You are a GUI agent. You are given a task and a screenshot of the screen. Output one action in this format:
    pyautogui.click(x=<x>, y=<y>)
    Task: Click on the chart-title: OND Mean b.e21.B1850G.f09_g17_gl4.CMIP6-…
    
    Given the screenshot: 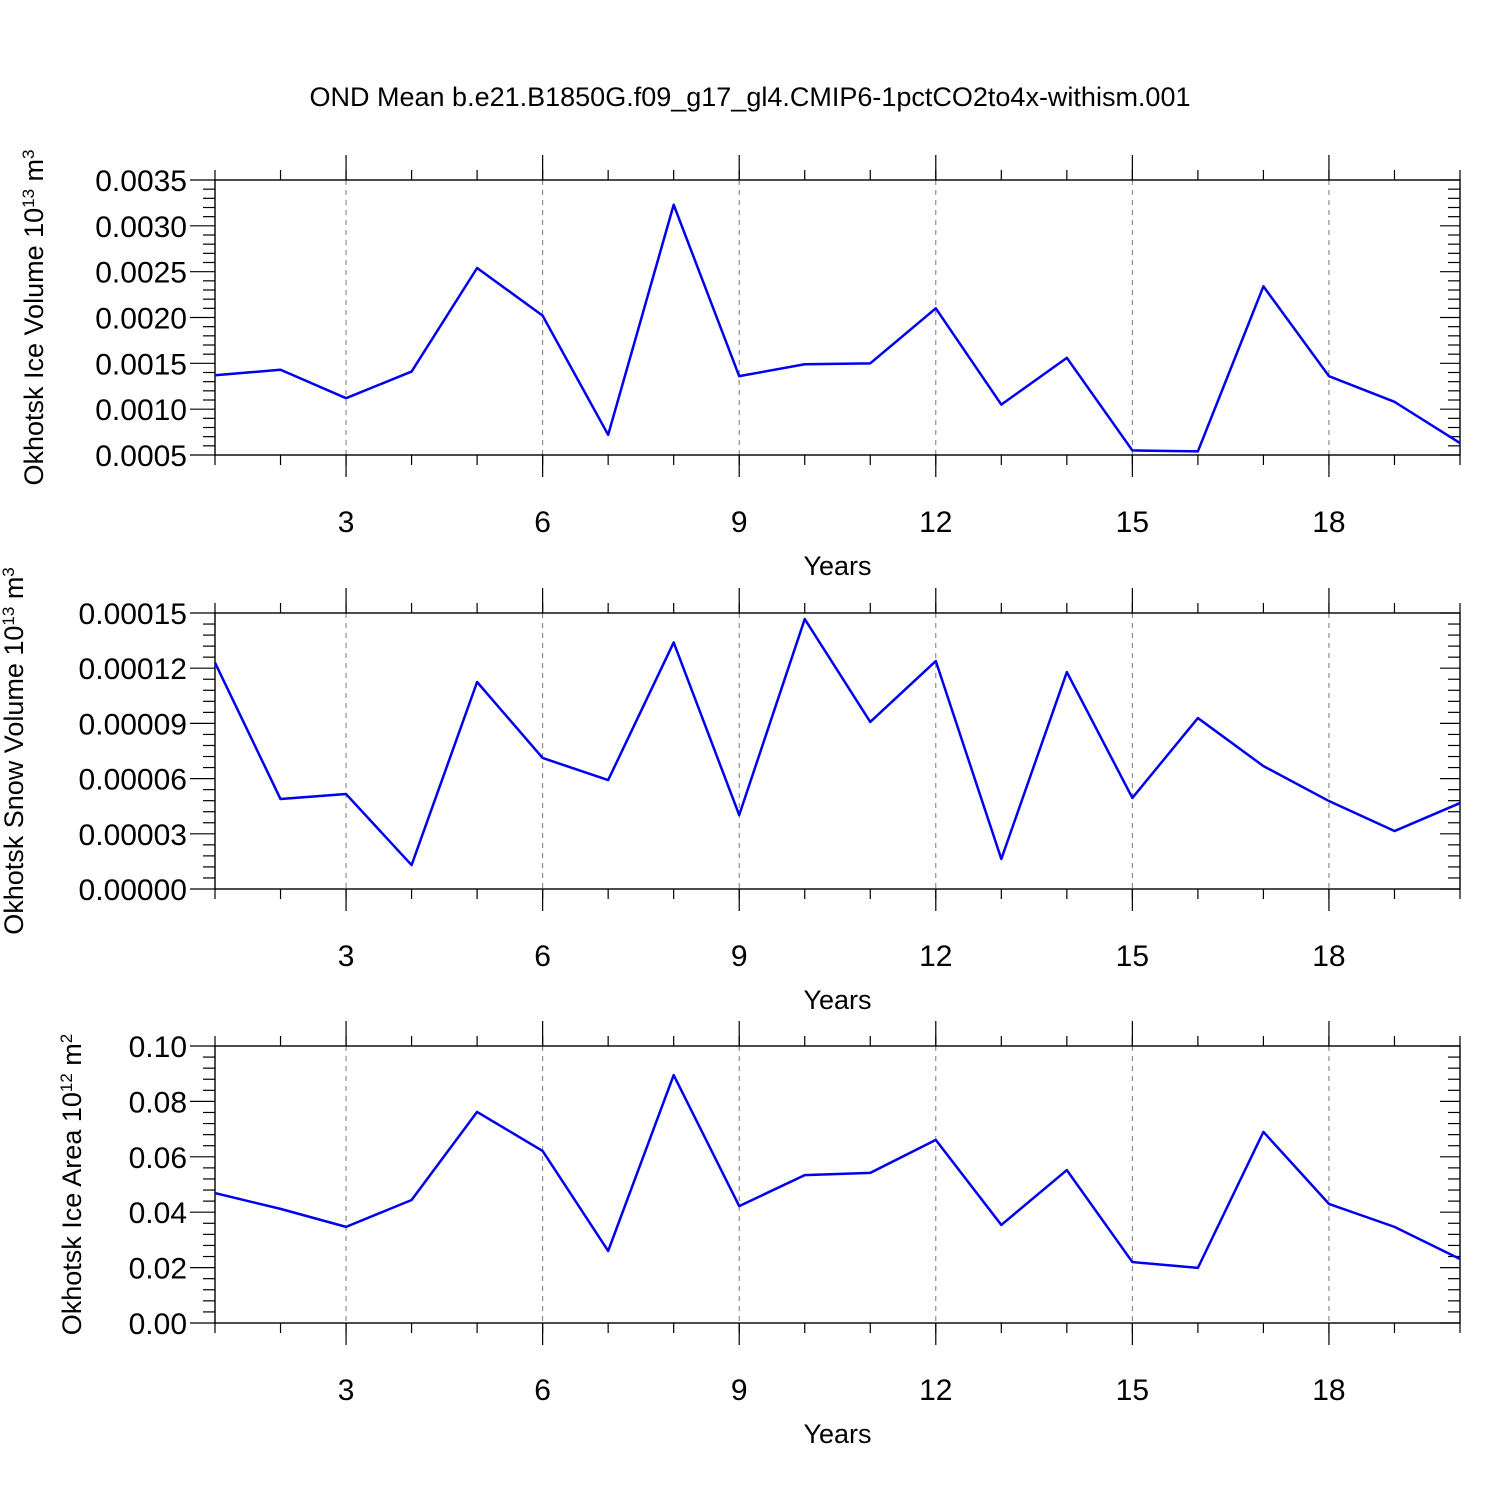 What is the action you would take?
    pyautogui.click(x=750, y=97)
    